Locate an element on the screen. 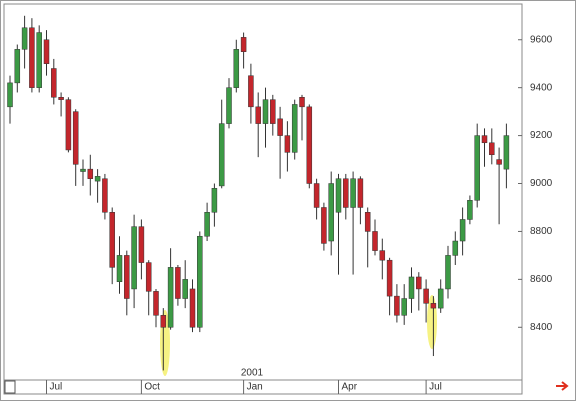  highlight is located at coordinates (432, 322).